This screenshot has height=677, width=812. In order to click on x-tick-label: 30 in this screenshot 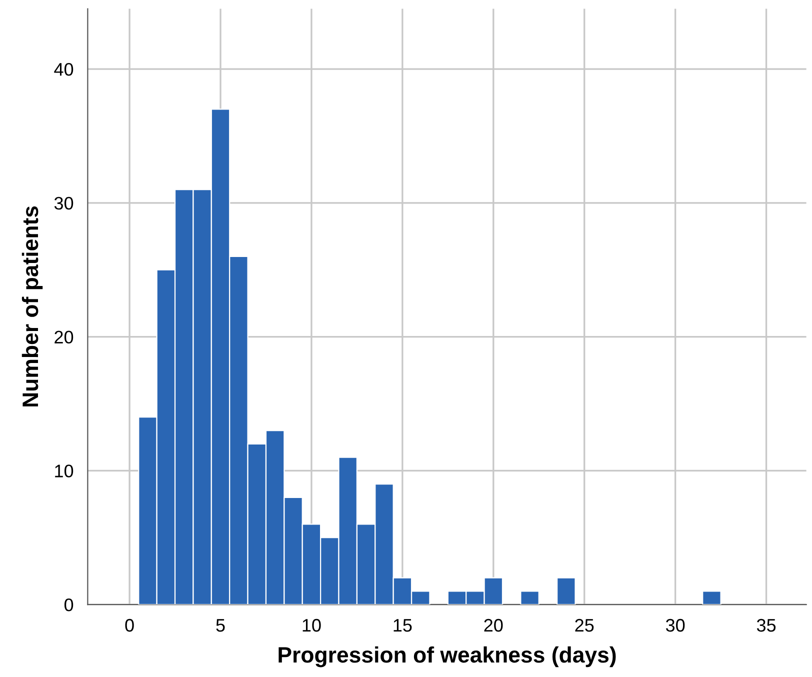, I will do `click(675, 625)`.